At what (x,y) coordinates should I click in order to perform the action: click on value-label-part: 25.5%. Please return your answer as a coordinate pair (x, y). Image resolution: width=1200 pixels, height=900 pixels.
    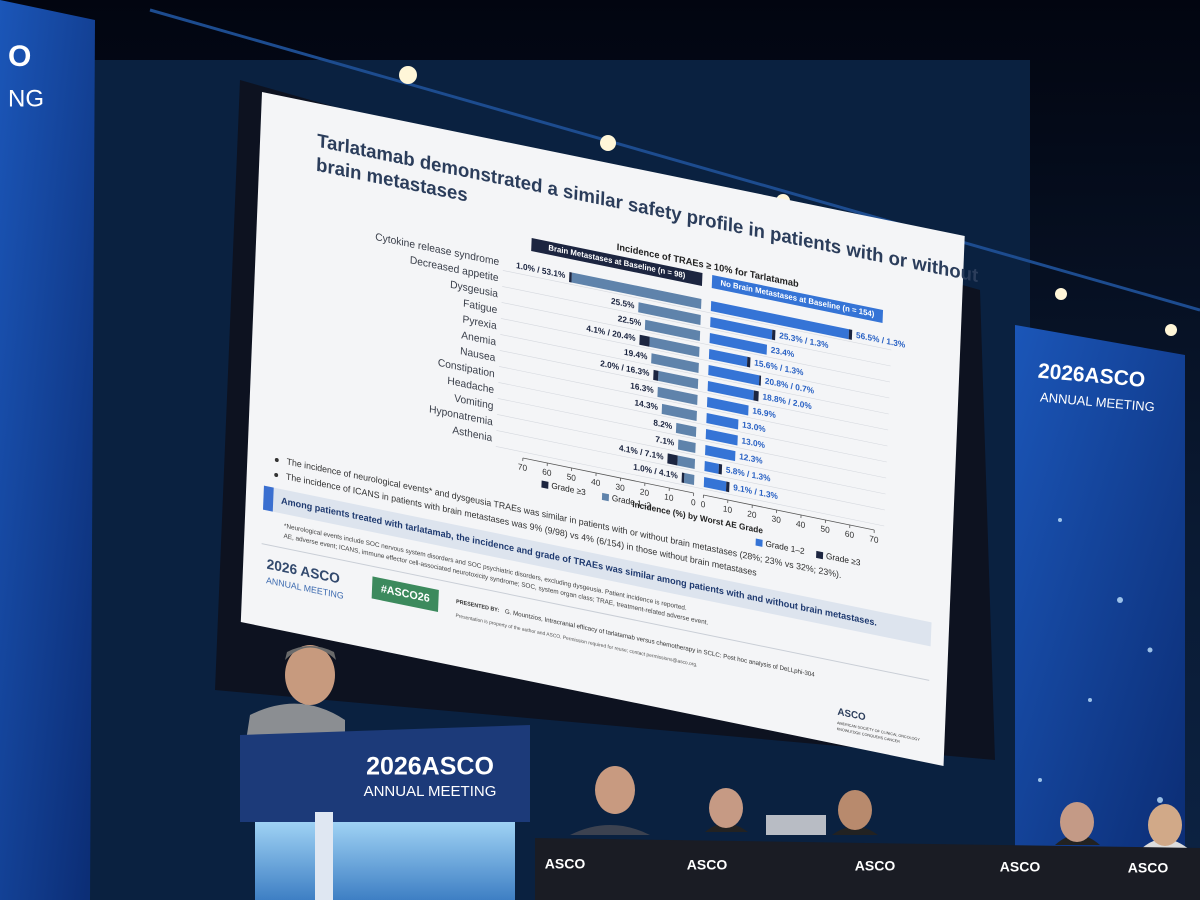
    Looking at the image, I should click on (623, 303).